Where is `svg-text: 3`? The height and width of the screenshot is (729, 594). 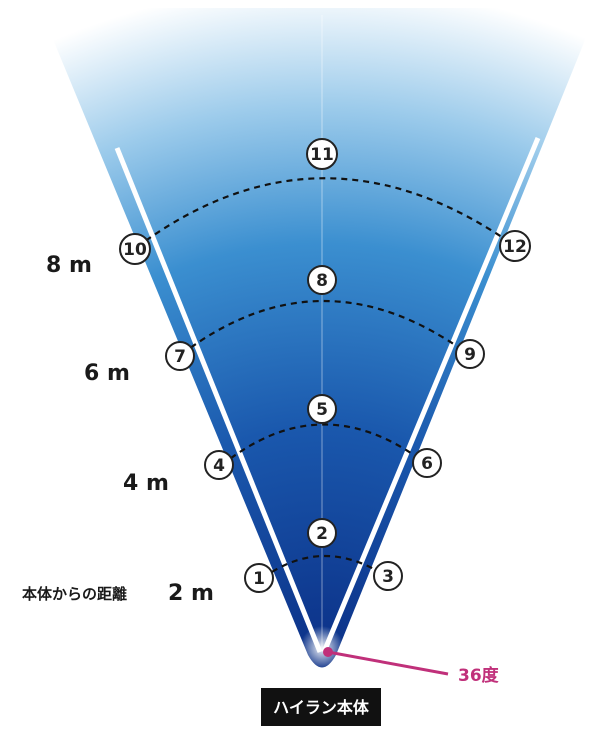 svg-text: 3 is located at coordinates (388, 577).